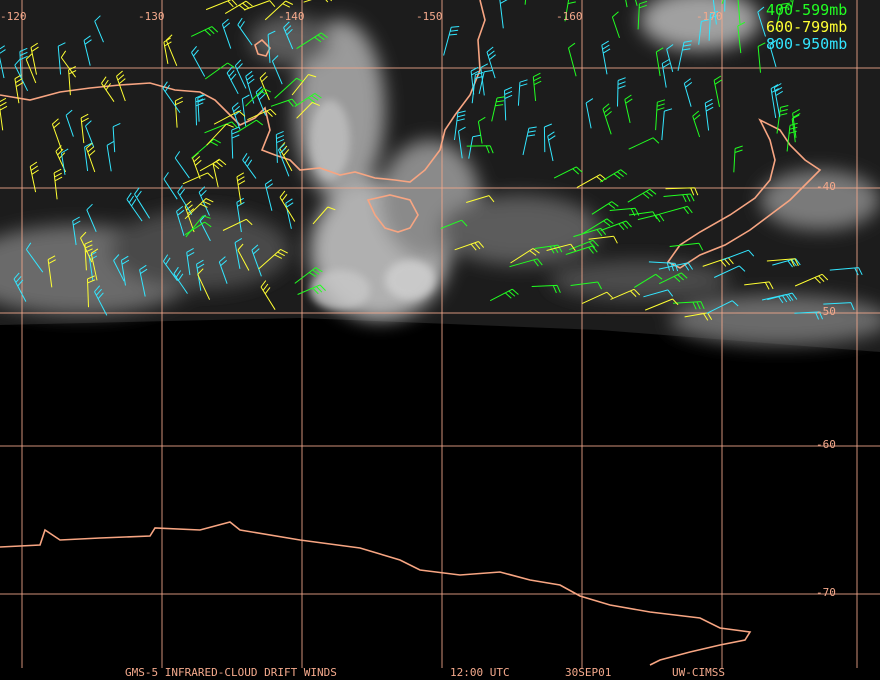  What do you see at coordinates (588, 672) in the screenshot?
I see `footer-date: 30SEP01` at bounding box center [588, 672].